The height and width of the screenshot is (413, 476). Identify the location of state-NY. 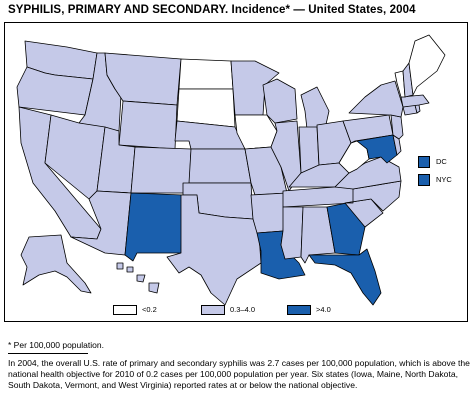
(376, 99).